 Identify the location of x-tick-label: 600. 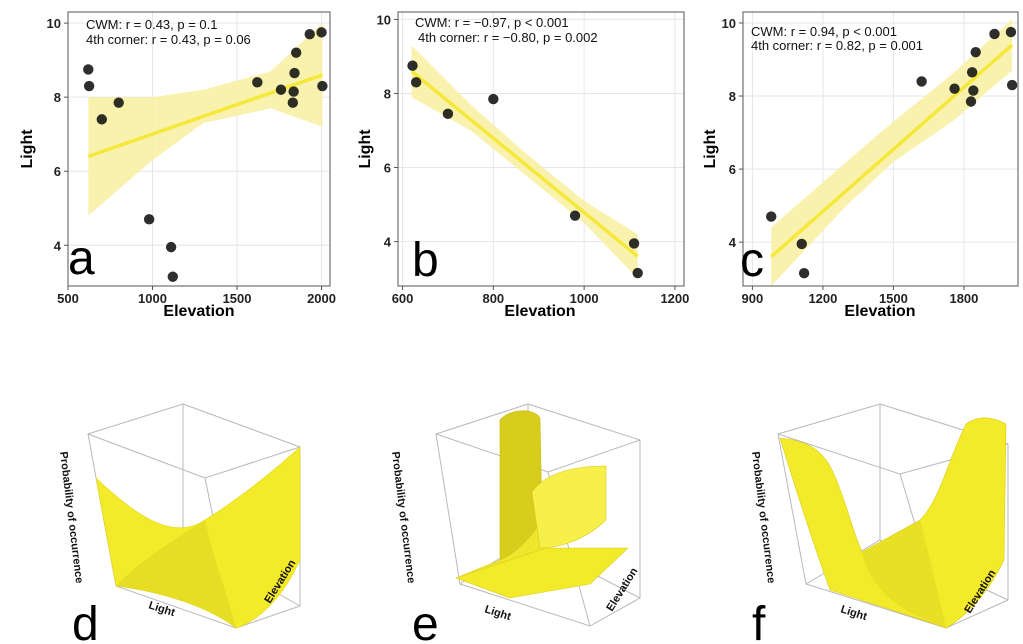
(403, 298).